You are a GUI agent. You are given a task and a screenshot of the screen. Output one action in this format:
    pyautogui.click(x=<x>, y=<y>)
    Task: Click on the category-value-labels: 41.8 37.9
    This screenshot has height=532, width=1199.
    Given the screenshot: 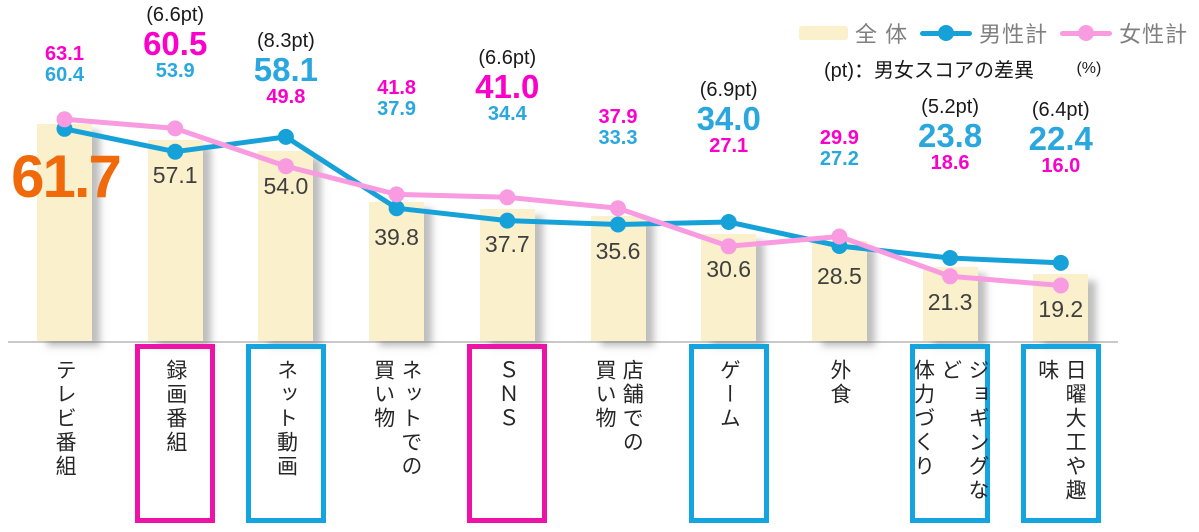 What is the action you would take?
    pyautogui.click(x=396, y=99)
    